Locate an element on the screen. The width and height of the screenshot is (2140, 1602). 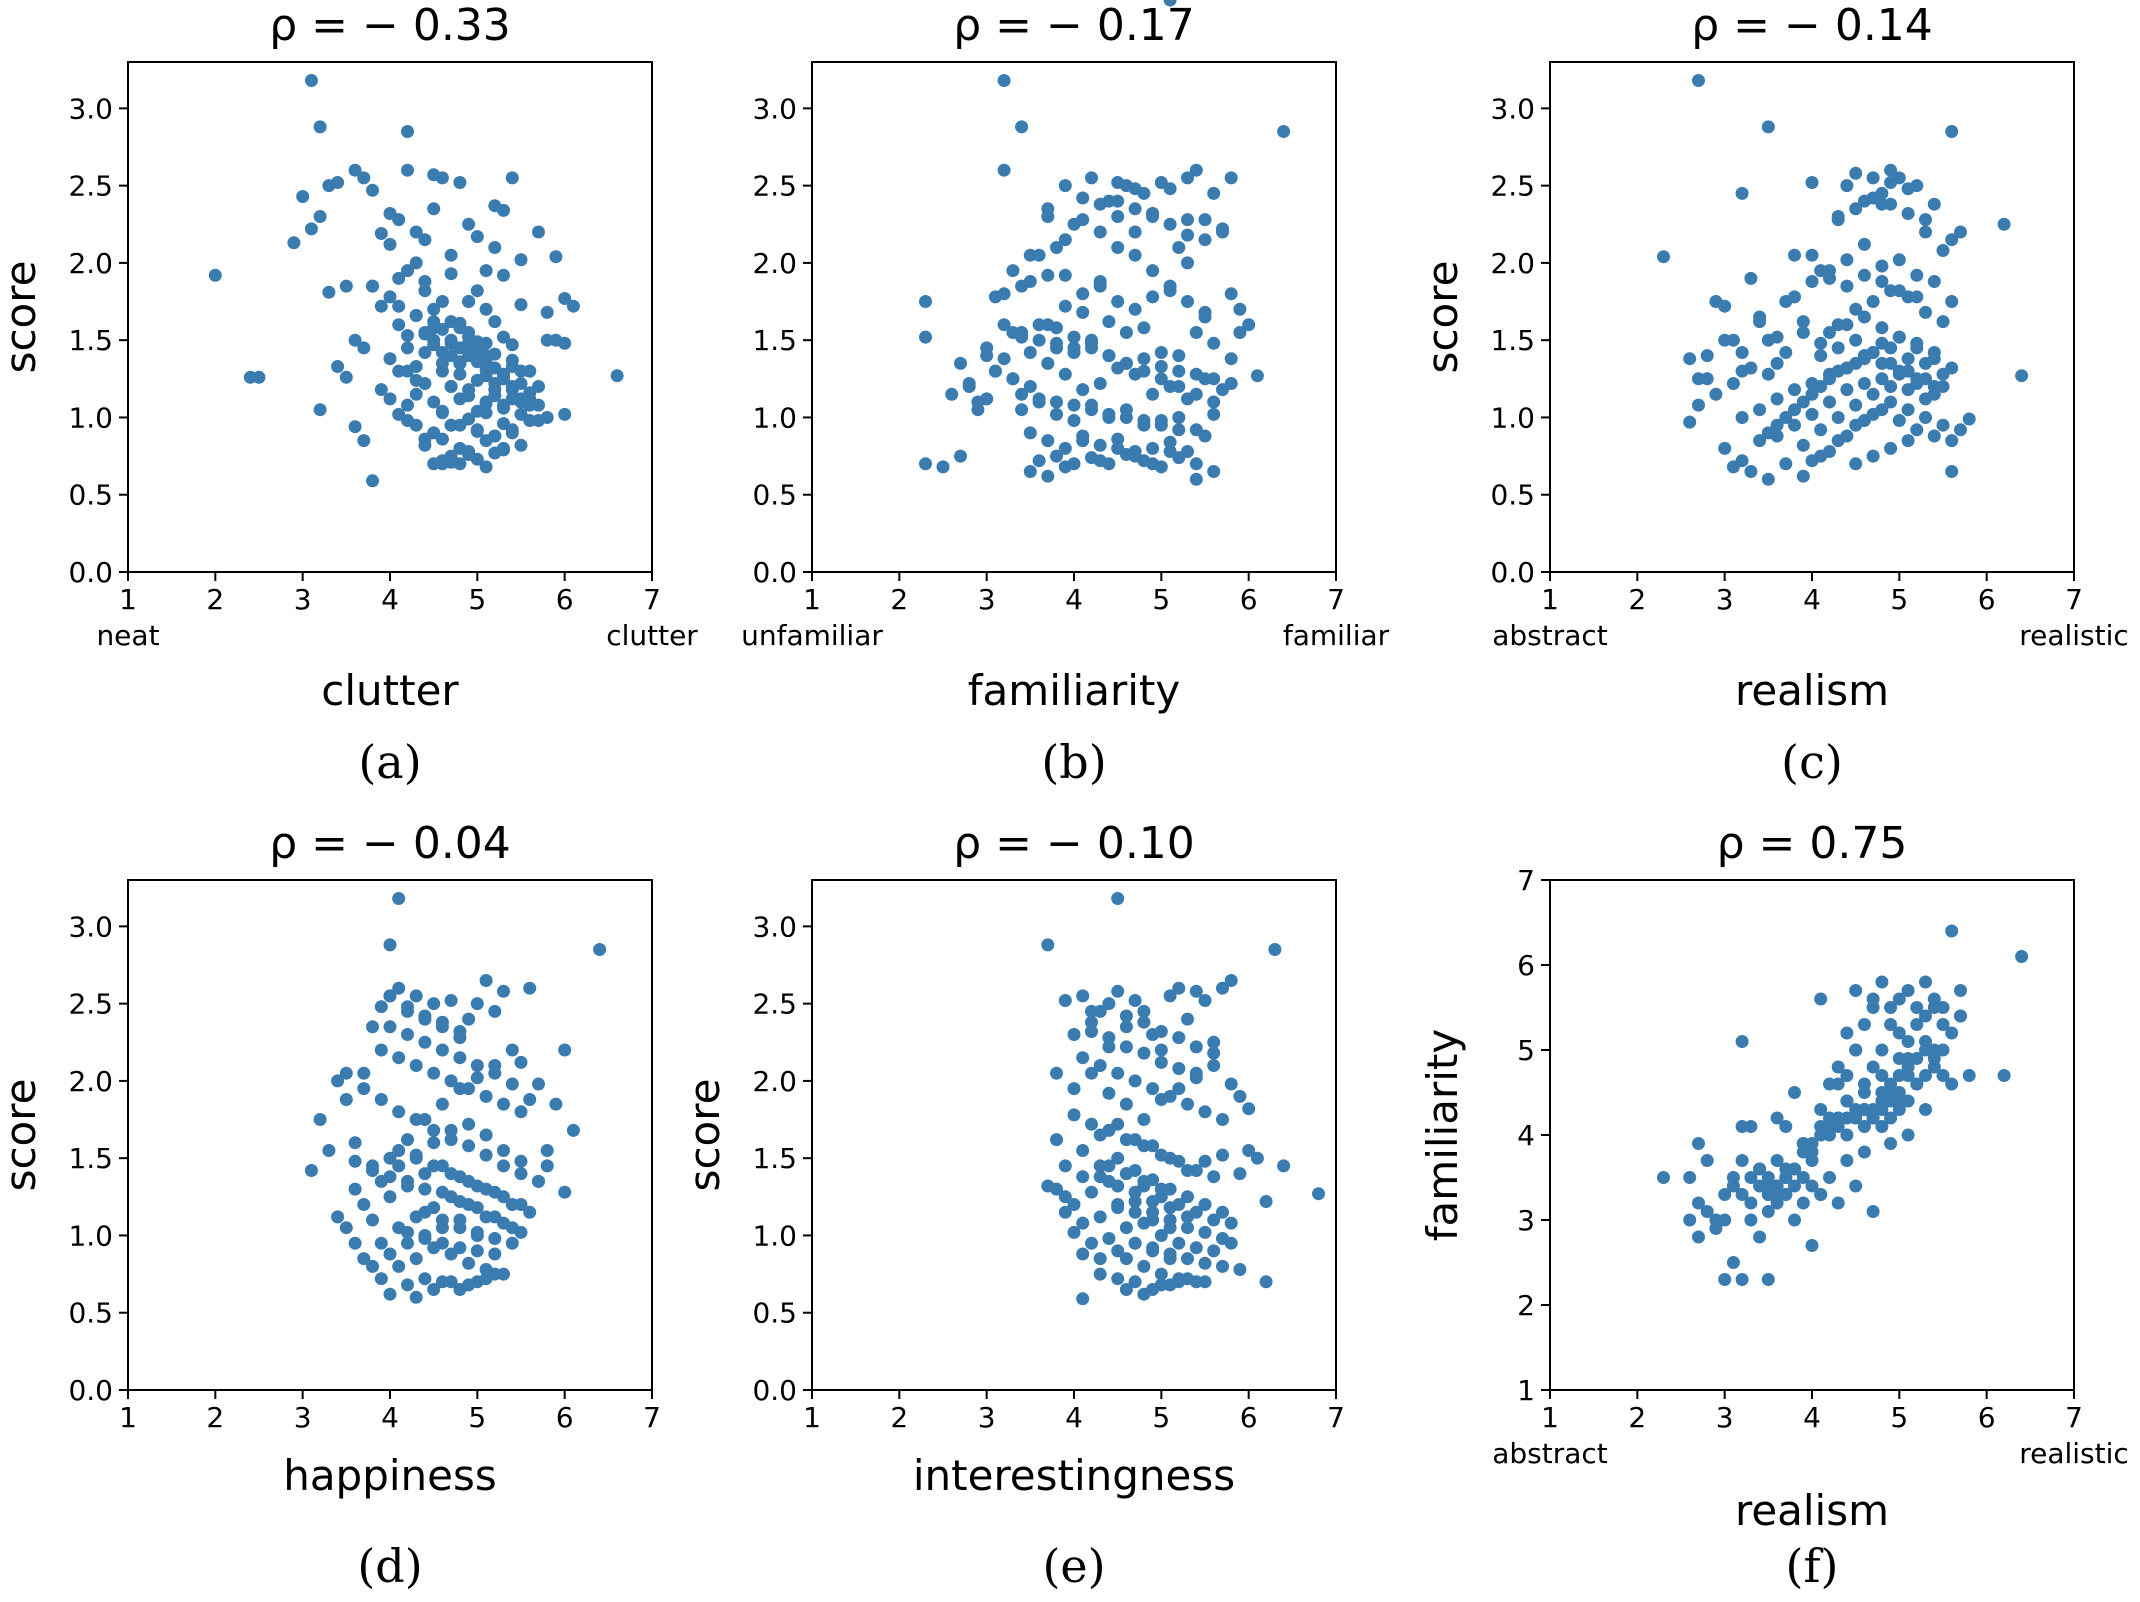
x-axis-label: happiness is located at coordinates (390, 1475).